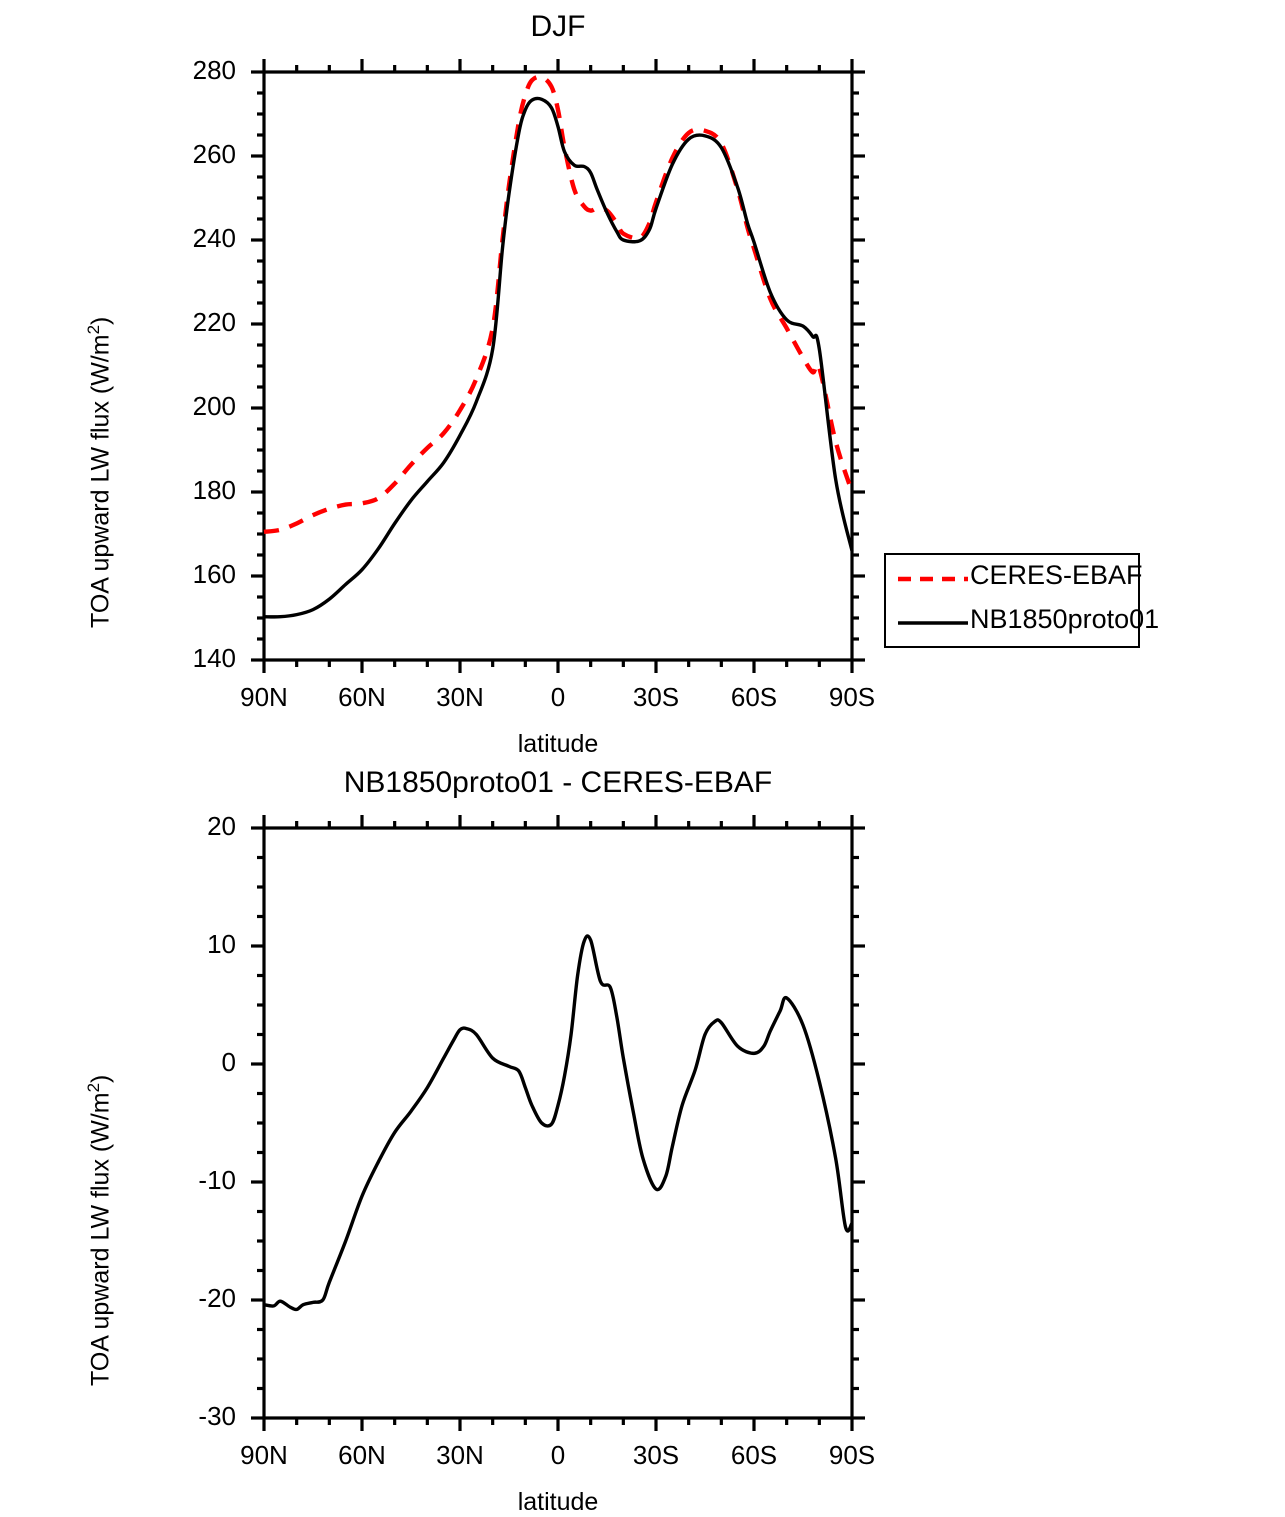  I want to click on y-axis-label-paren: ), so click(100, 1078).